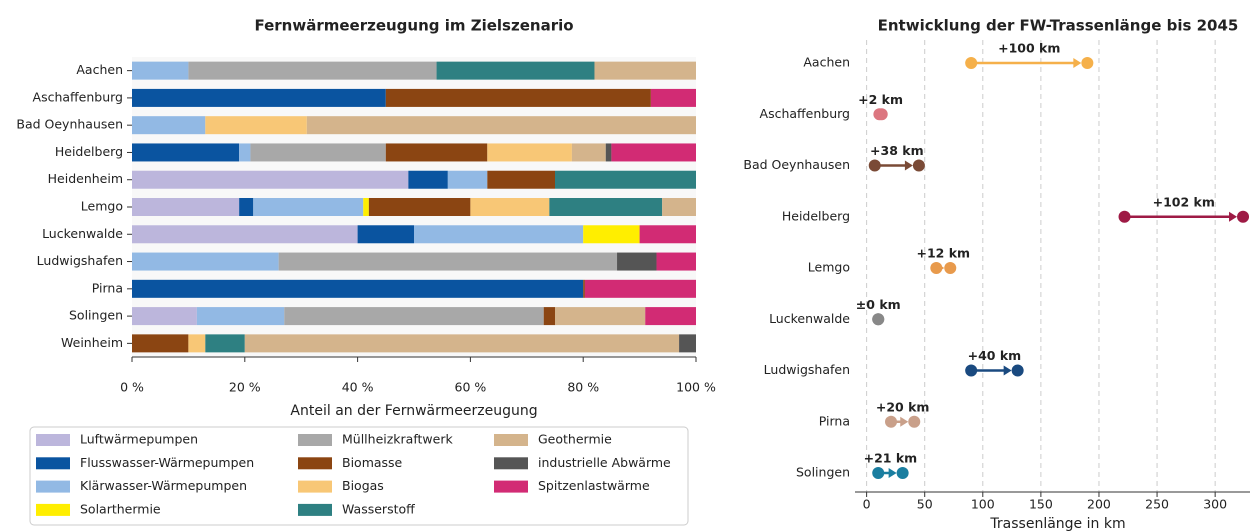 This screenshot has width=1250, height=531. What do you see at coordinates (1029, 48) in the screenshot?
I see `change-annotation: +100 km` at bounding box center [1029, 48].